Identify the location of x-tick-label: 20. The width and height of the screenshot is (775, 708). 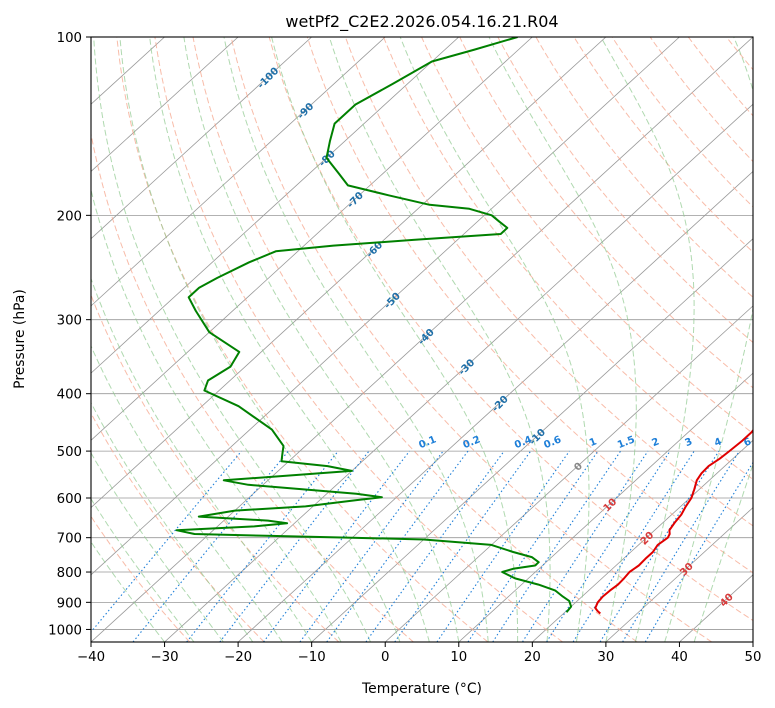
(532, 657).